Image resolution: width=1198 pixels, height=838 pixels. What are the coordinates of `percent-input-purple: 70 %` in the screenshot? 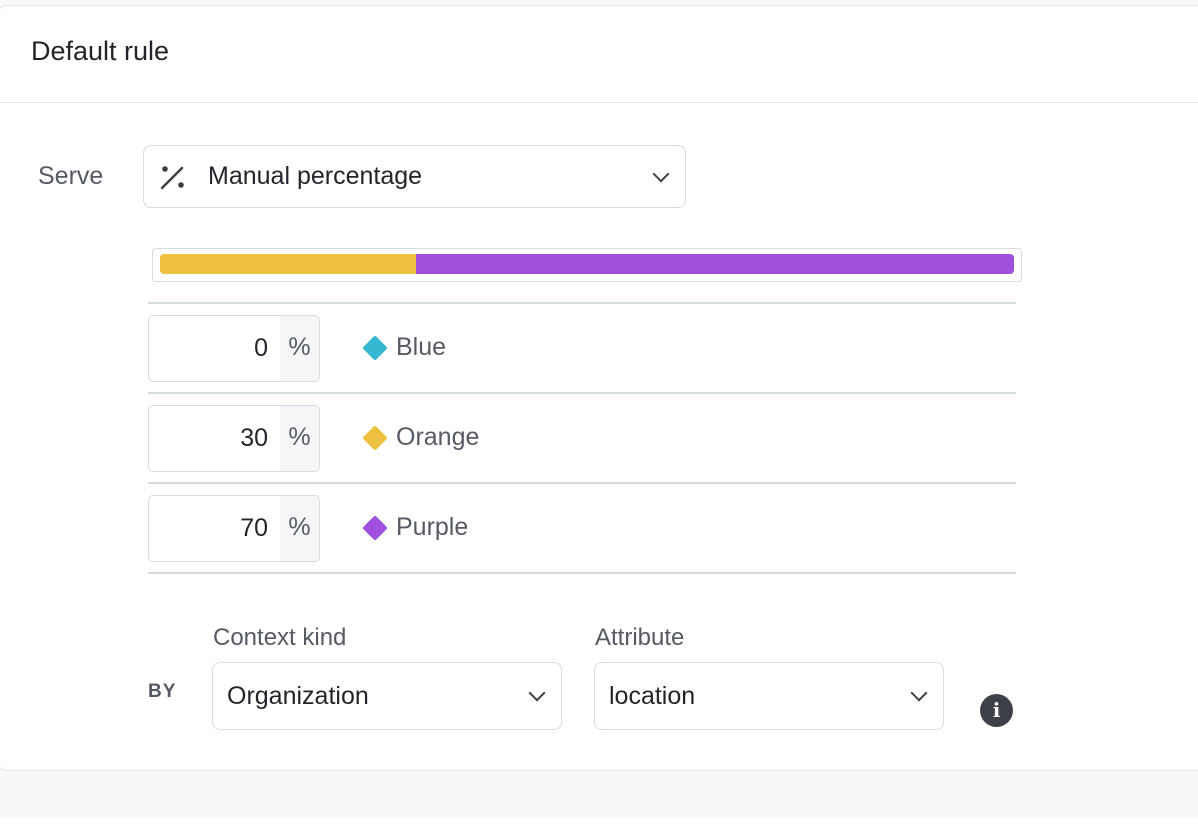 It's located at (234, 528).